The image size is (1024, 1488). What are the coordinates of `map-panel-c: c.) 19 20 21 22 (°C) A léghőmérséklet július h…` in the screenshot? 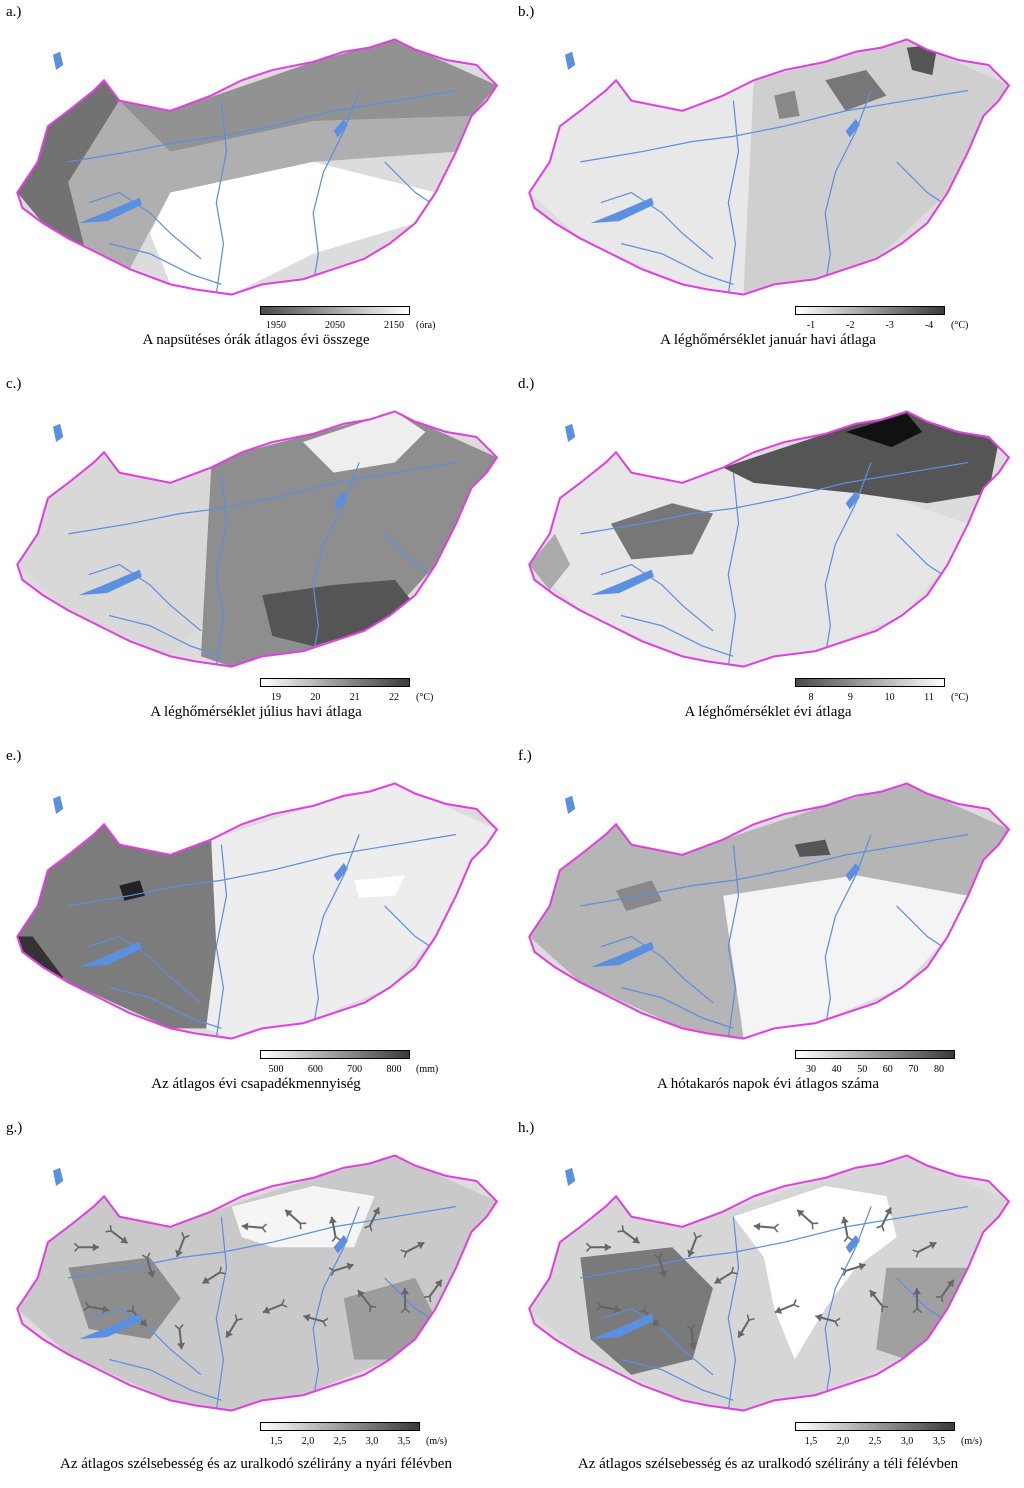 It's located at (256, 558).